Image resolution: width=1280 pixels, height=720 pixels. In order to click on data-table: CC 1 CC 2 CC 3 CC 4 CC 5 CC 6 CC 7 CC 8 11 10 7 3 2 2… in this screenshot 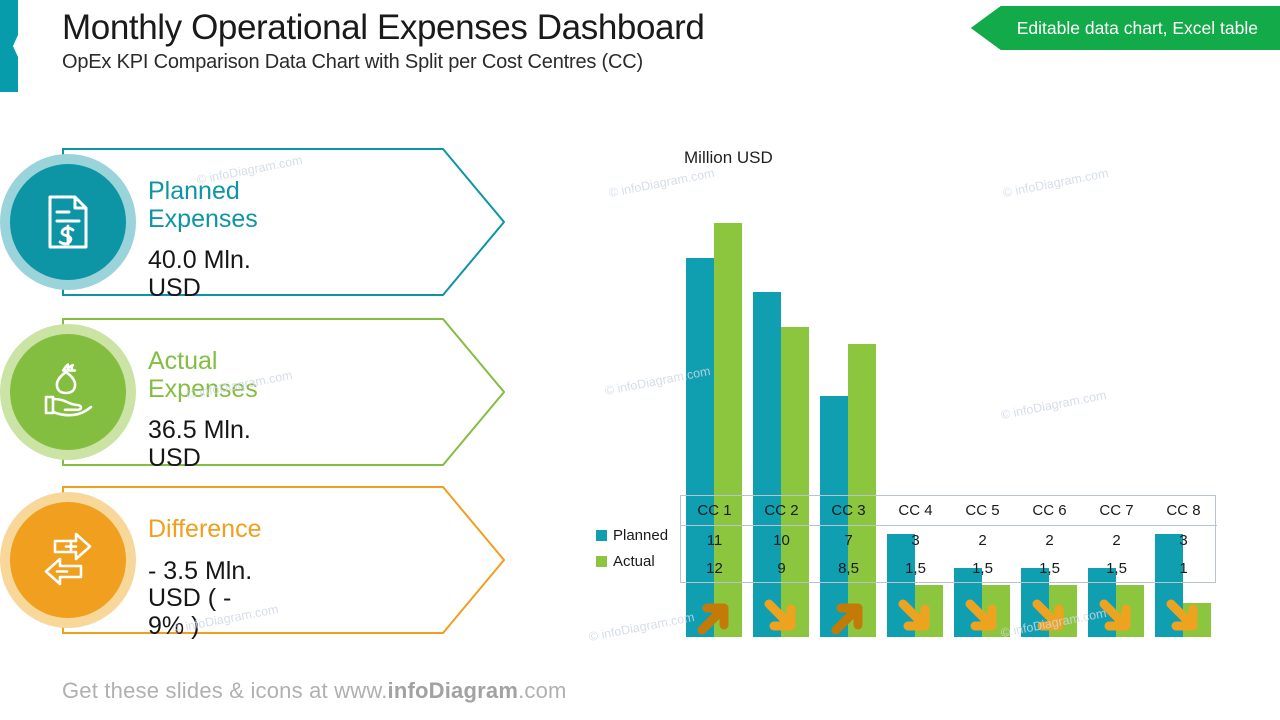, I will do `click(948, 539)`.